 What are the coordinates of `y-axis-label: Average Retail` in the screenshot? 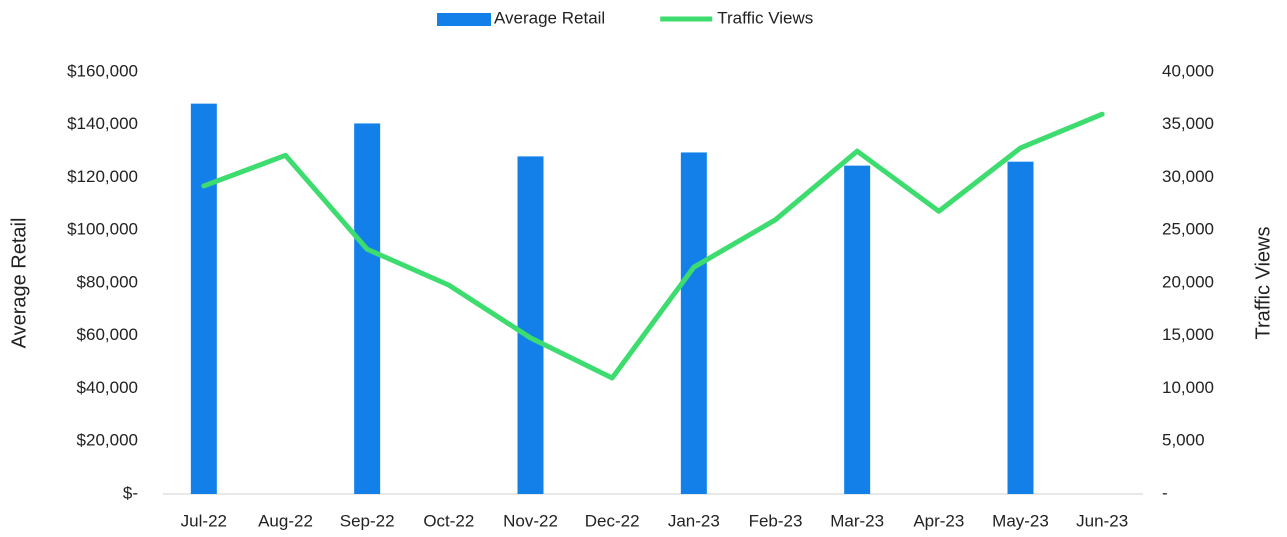 It's located at (19, 283).